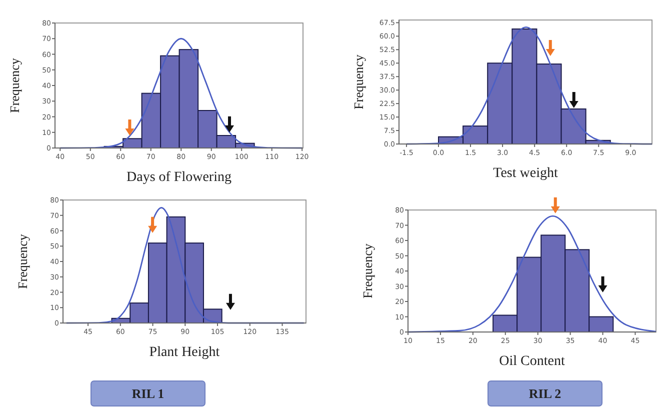 Image resolution: width=658 pixels, height=408 pixels. I want to click on x-axis-title: Days of Flowering, so click(179, 177).